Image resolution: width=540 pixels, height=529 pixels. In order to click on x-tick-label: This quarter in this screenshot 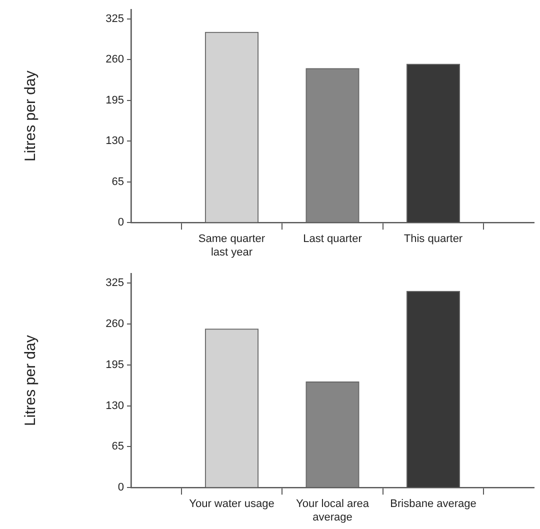, I will do `click(433, 239)`.